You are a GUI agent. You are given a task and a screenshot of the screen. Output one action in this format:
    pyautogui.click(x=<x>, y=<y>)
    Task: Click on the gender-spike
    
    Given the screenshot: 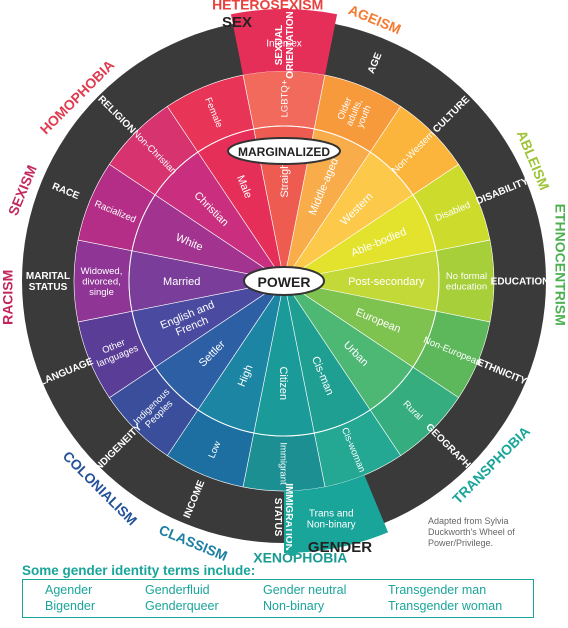 What is the action you would take?
    pyautogui.click(x=336, y=514)
    